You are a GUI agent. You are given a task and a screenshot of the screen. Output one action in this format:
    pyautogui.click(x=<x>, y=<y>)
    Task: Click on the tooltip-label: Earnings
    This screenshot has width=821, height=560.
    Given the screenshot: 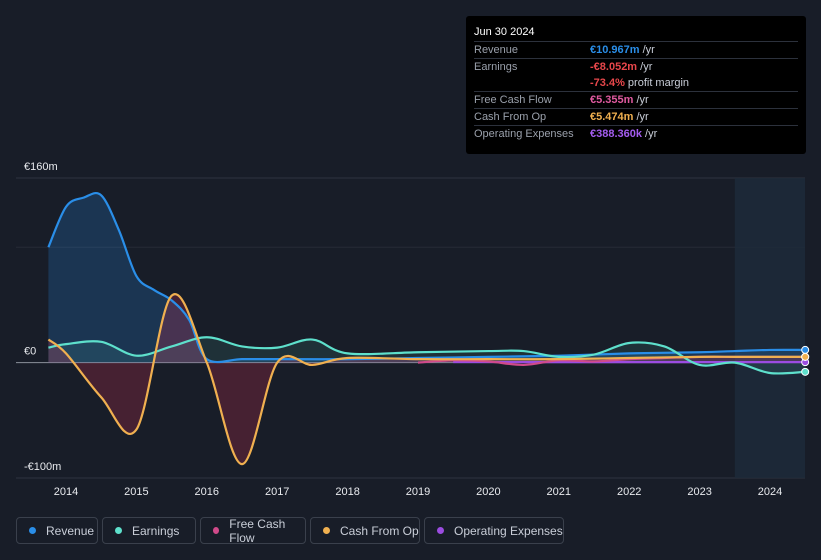 What is the action you would take?
    pyautogui.click(x=496, y=67)
    